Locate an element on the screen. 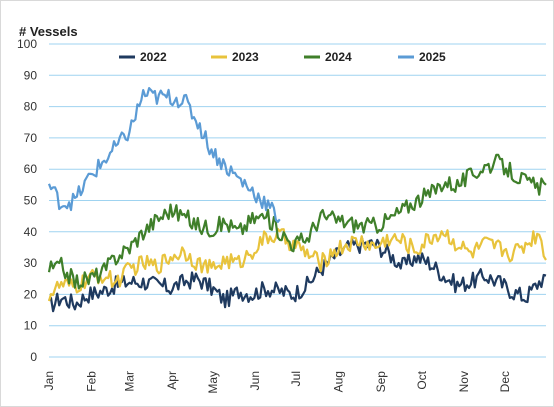 The image size is (554, 407). y-tick-label: 80 is located at coordinates (31, 107).